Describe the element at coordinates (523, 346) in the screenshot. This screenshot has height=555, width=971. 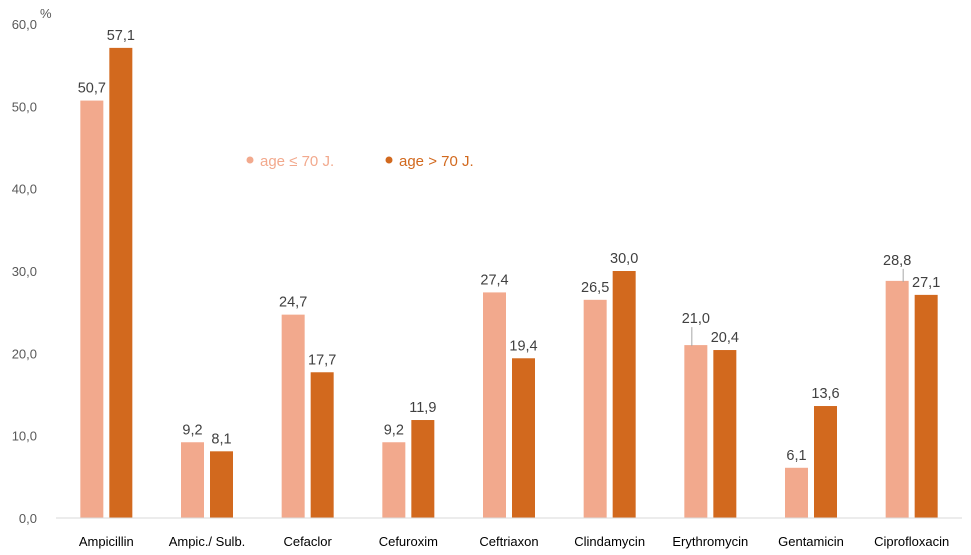
I see `data-label: 19,4` at that location.